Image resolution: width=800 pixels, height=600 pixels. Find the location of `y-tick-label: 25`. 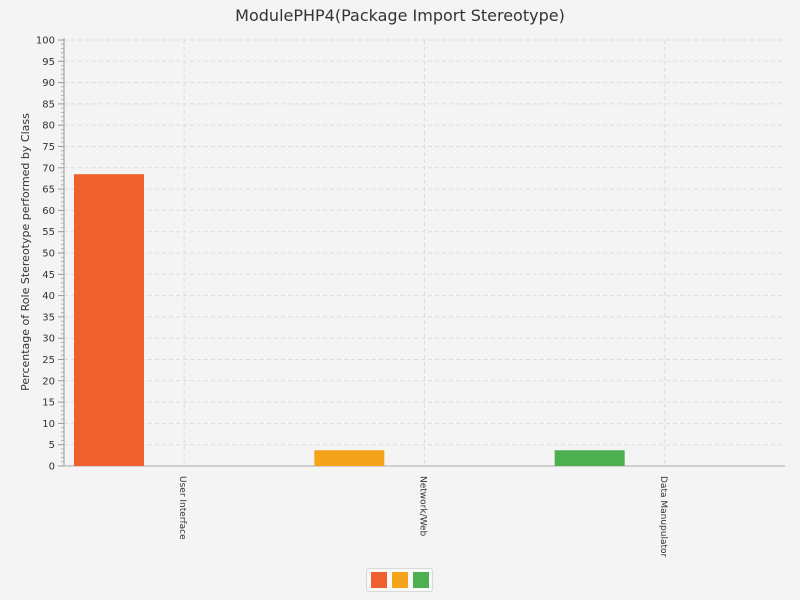

y-tick-label: 25 is located at coordinates (48, 360).